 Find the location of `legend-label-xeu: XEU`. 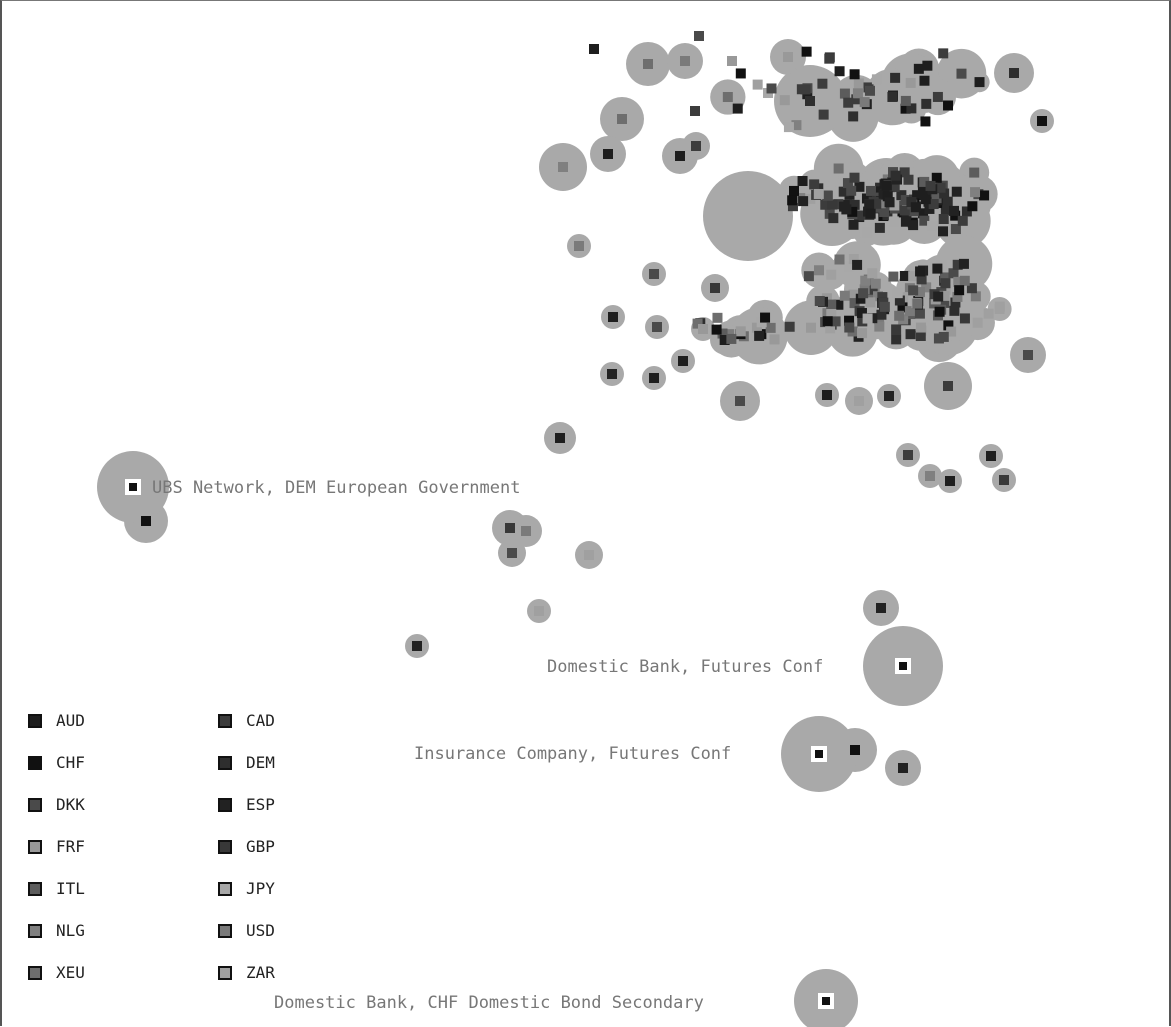

legend-label-xeu: XEU is located at coordinates (70, 972).